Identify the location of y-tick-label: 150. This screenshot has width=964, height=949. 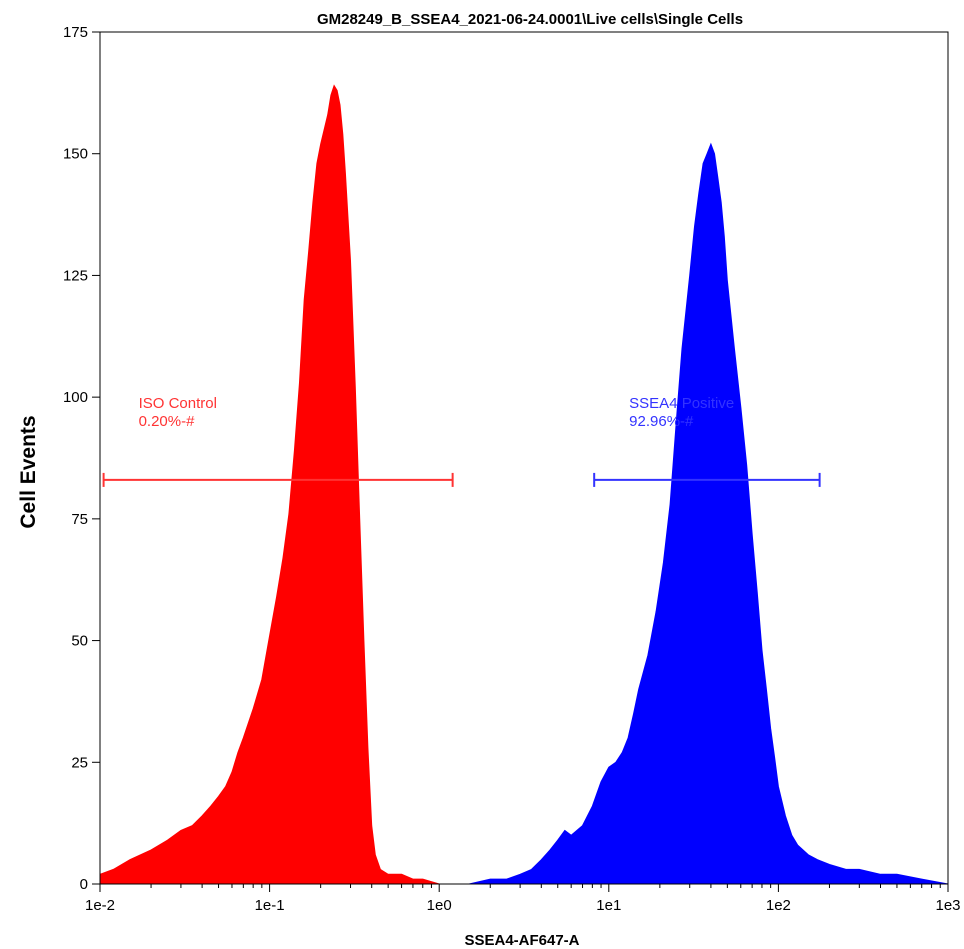
(75, 154).